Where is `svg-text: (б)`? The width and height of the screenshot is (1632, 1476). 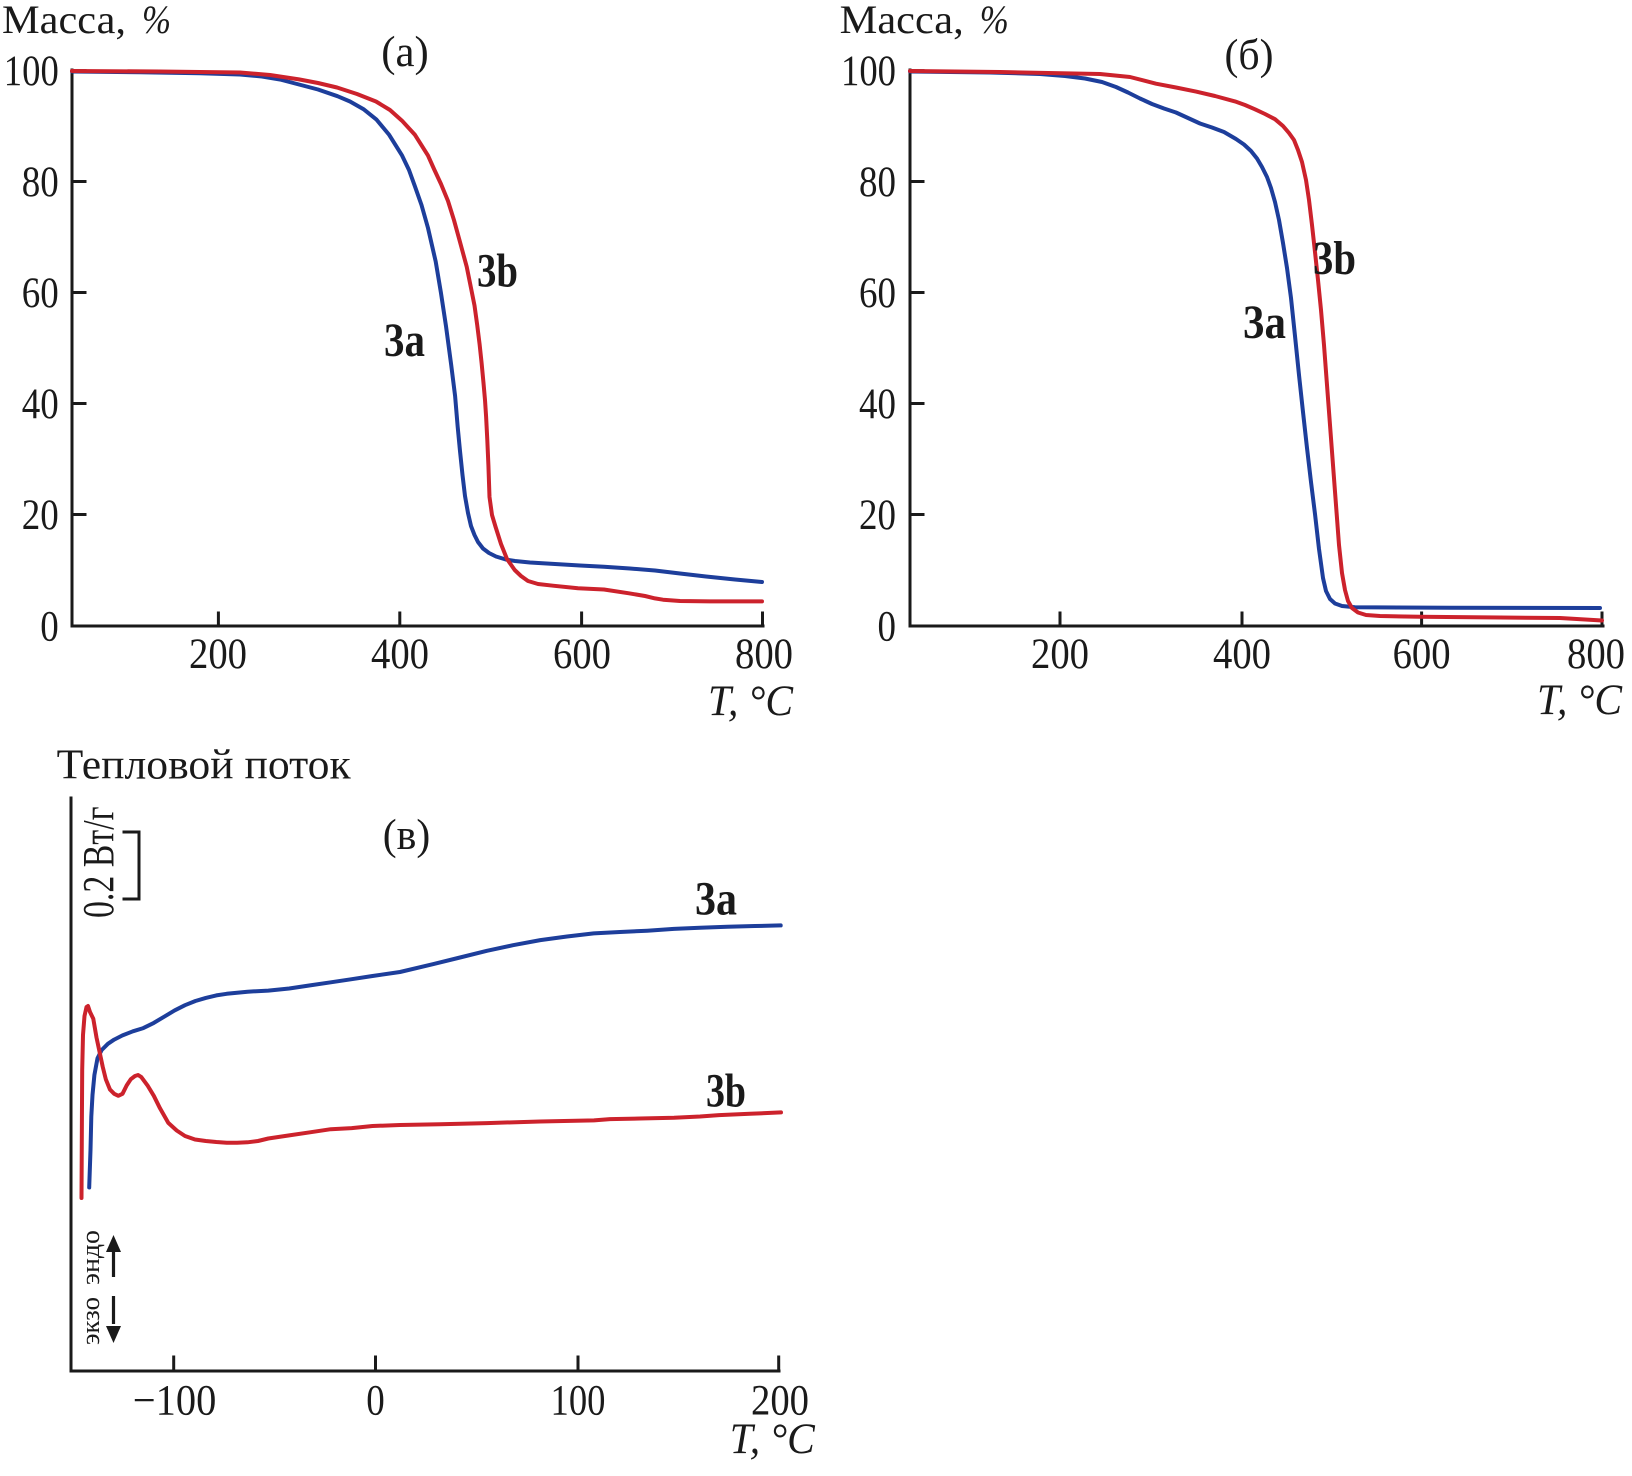 svg-text: (б) is located at coordinates (1249, 55).